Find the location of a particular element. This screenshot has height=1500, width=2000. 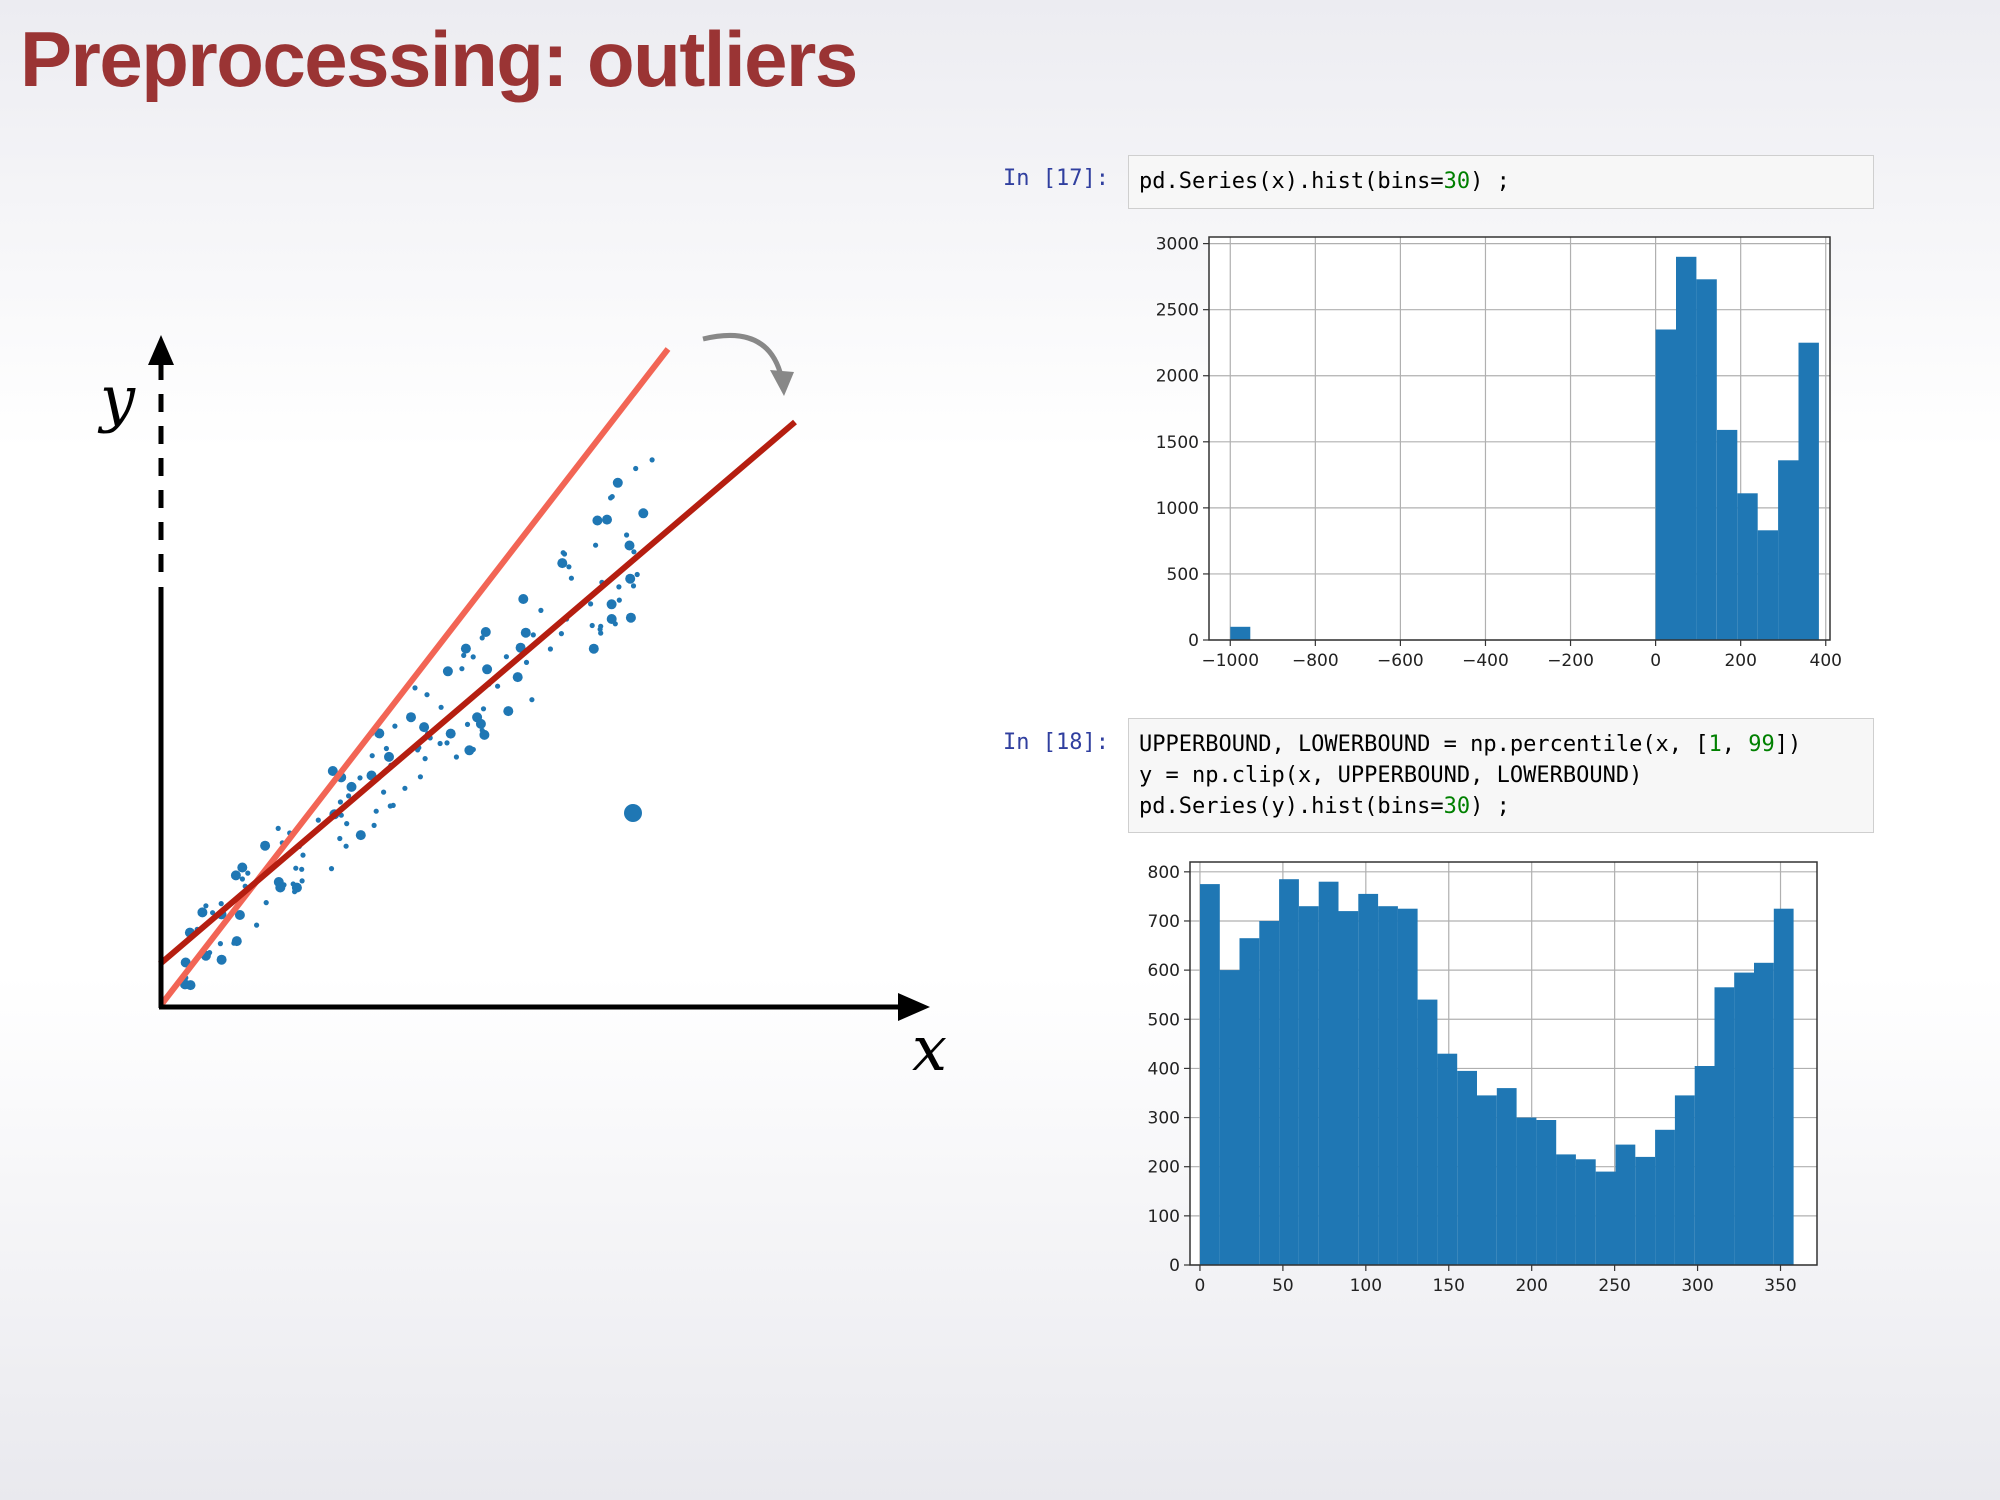

x-tick-label: 150 is located at coordinates (1449, 1286).